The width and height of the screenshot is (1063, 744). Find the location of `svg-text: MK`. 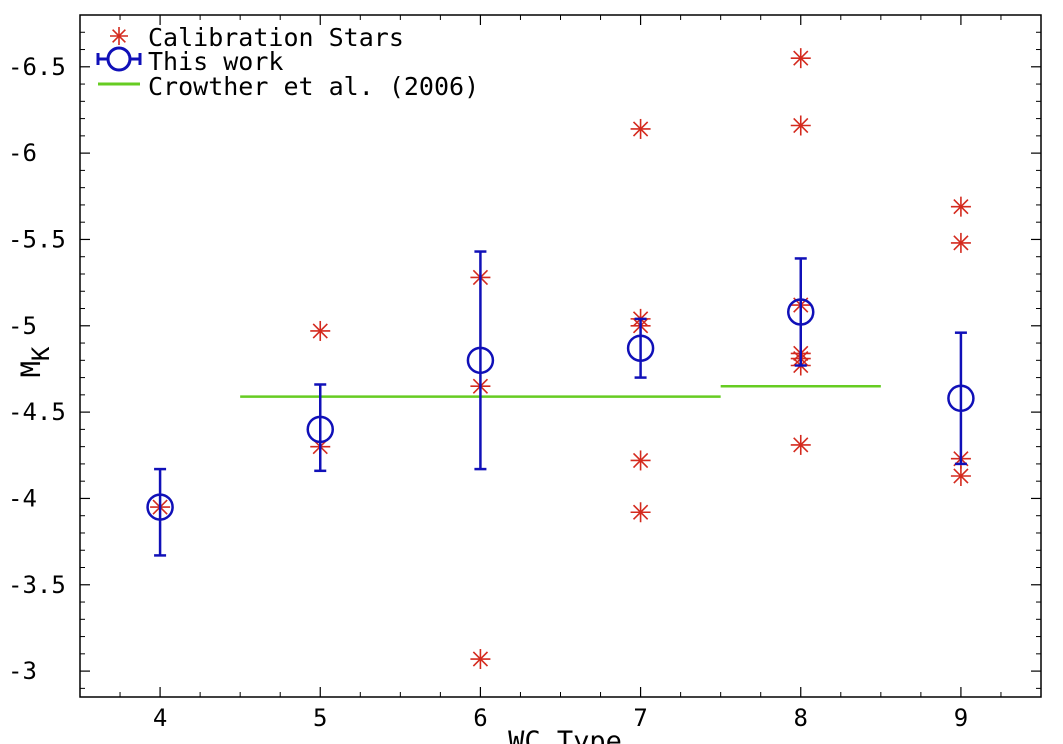

svg-text: MK is located at coordinates (35, 361).